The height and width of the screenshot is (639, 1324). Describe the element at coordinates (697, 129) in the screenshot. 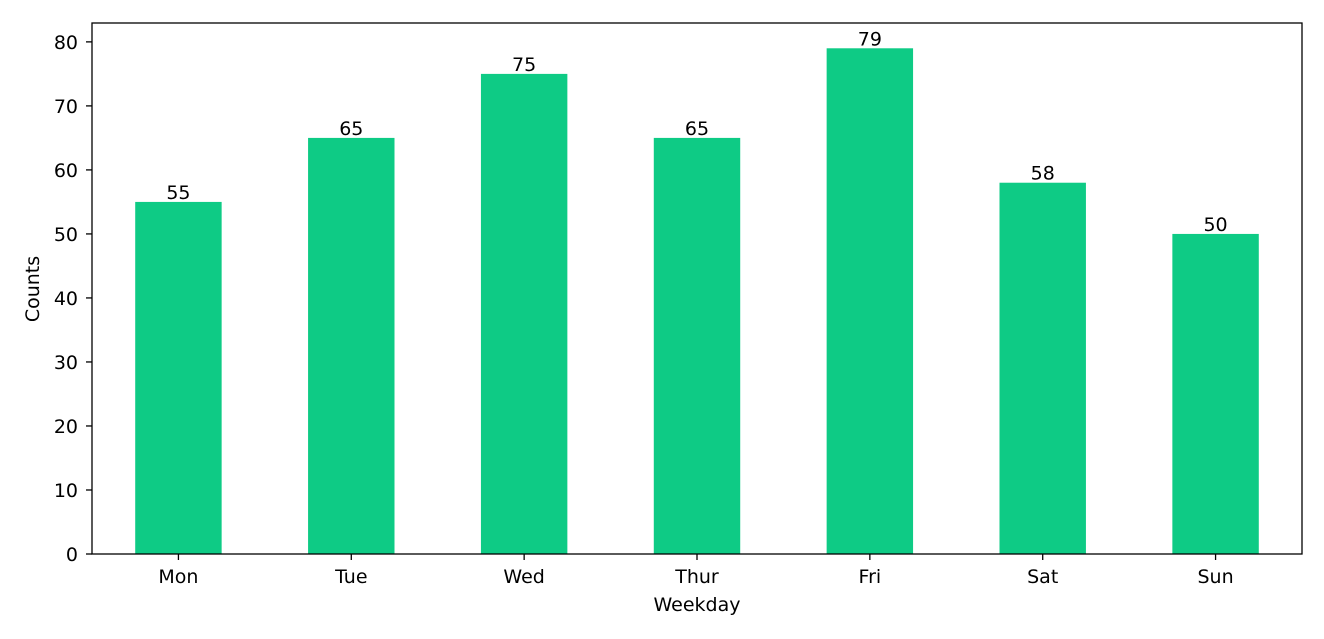

I see `data-label-thur: 65` at that location.